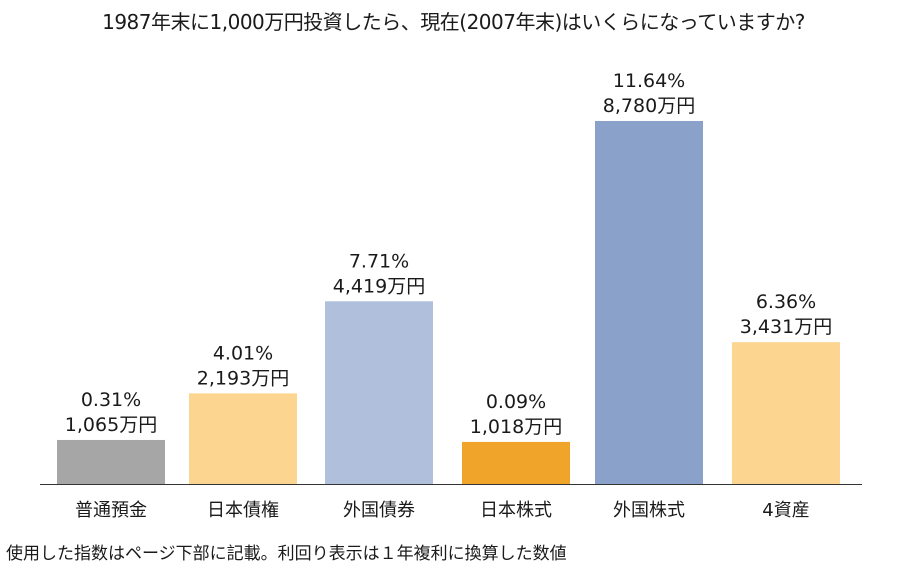  What do you see at coordinates (379, 261) in the screenshot?
I see `rate-label: 7.71%` at bounding box center [379, 261].